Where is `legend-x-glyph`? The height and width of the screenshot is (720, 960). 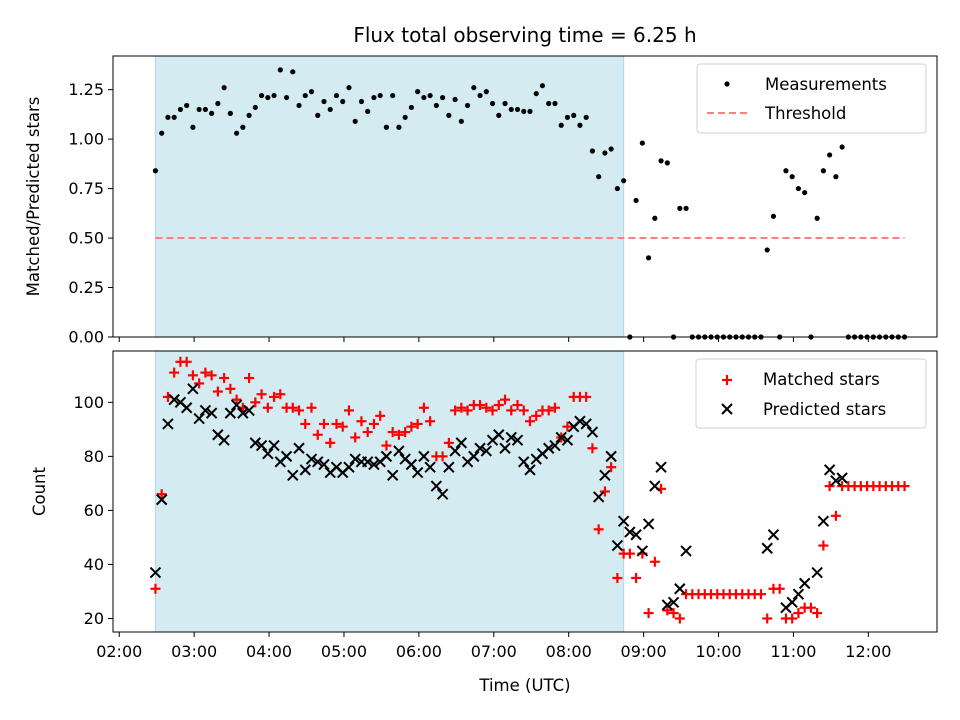 legend-x-glyph is located at coordinates (727, 409).